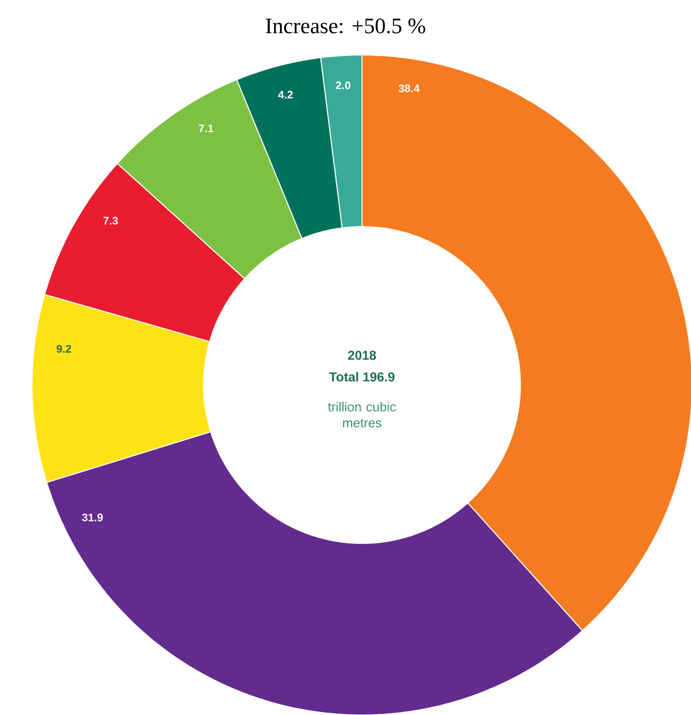  I want to click on chart-title: Increase: +50.5 %, so click(346, 26).